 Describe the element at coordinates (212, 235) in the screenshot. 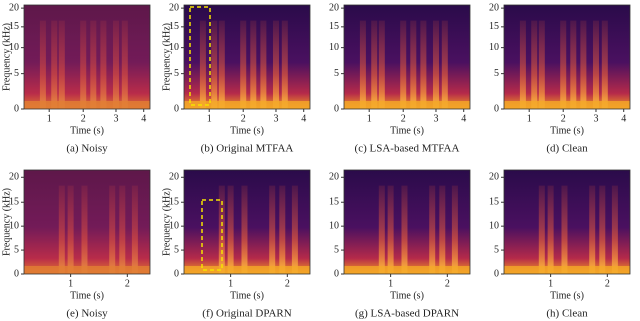

I see `highlight-box` at that location.